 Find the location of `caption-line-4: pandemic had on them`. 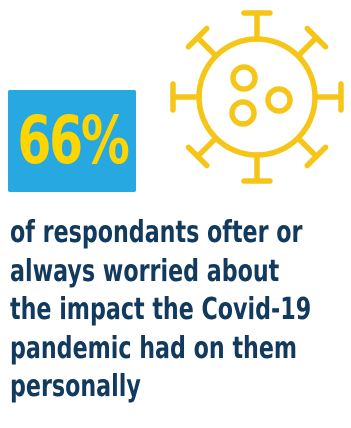

caption-line-4: pandemic had on them is located at coordinates (154, 348).